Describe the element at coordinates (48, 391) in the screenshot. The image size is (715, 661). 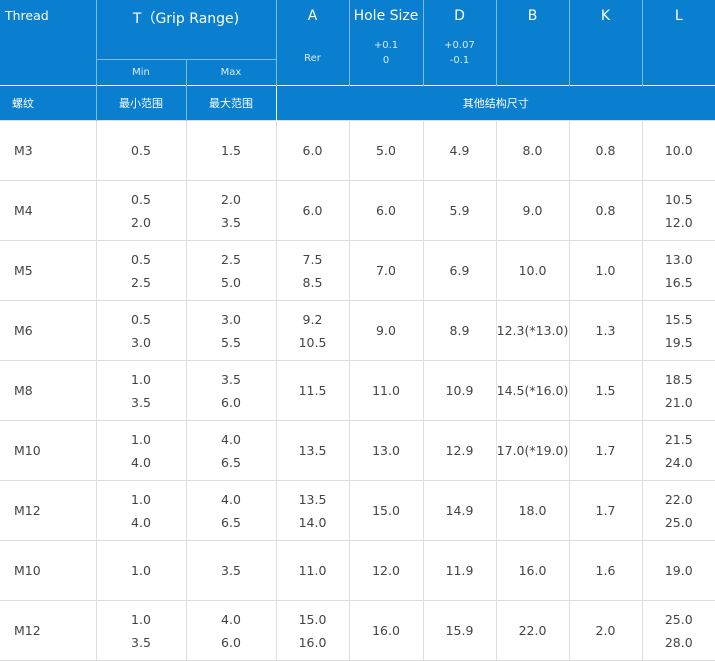
I see `thread-cell: M8` at that location.